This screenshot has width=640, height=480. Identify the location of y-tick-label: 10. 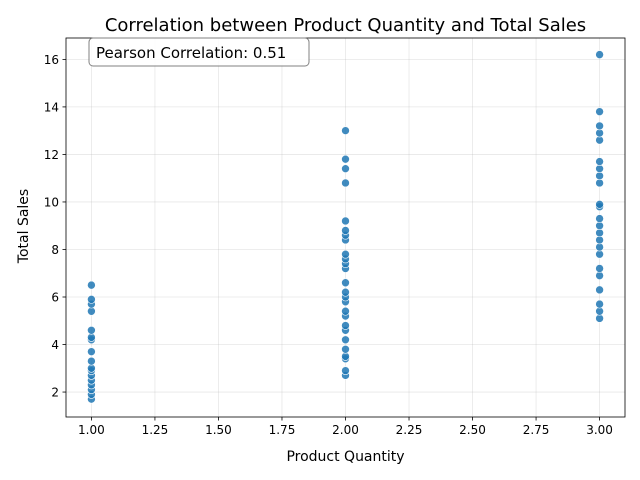
(51, 202).